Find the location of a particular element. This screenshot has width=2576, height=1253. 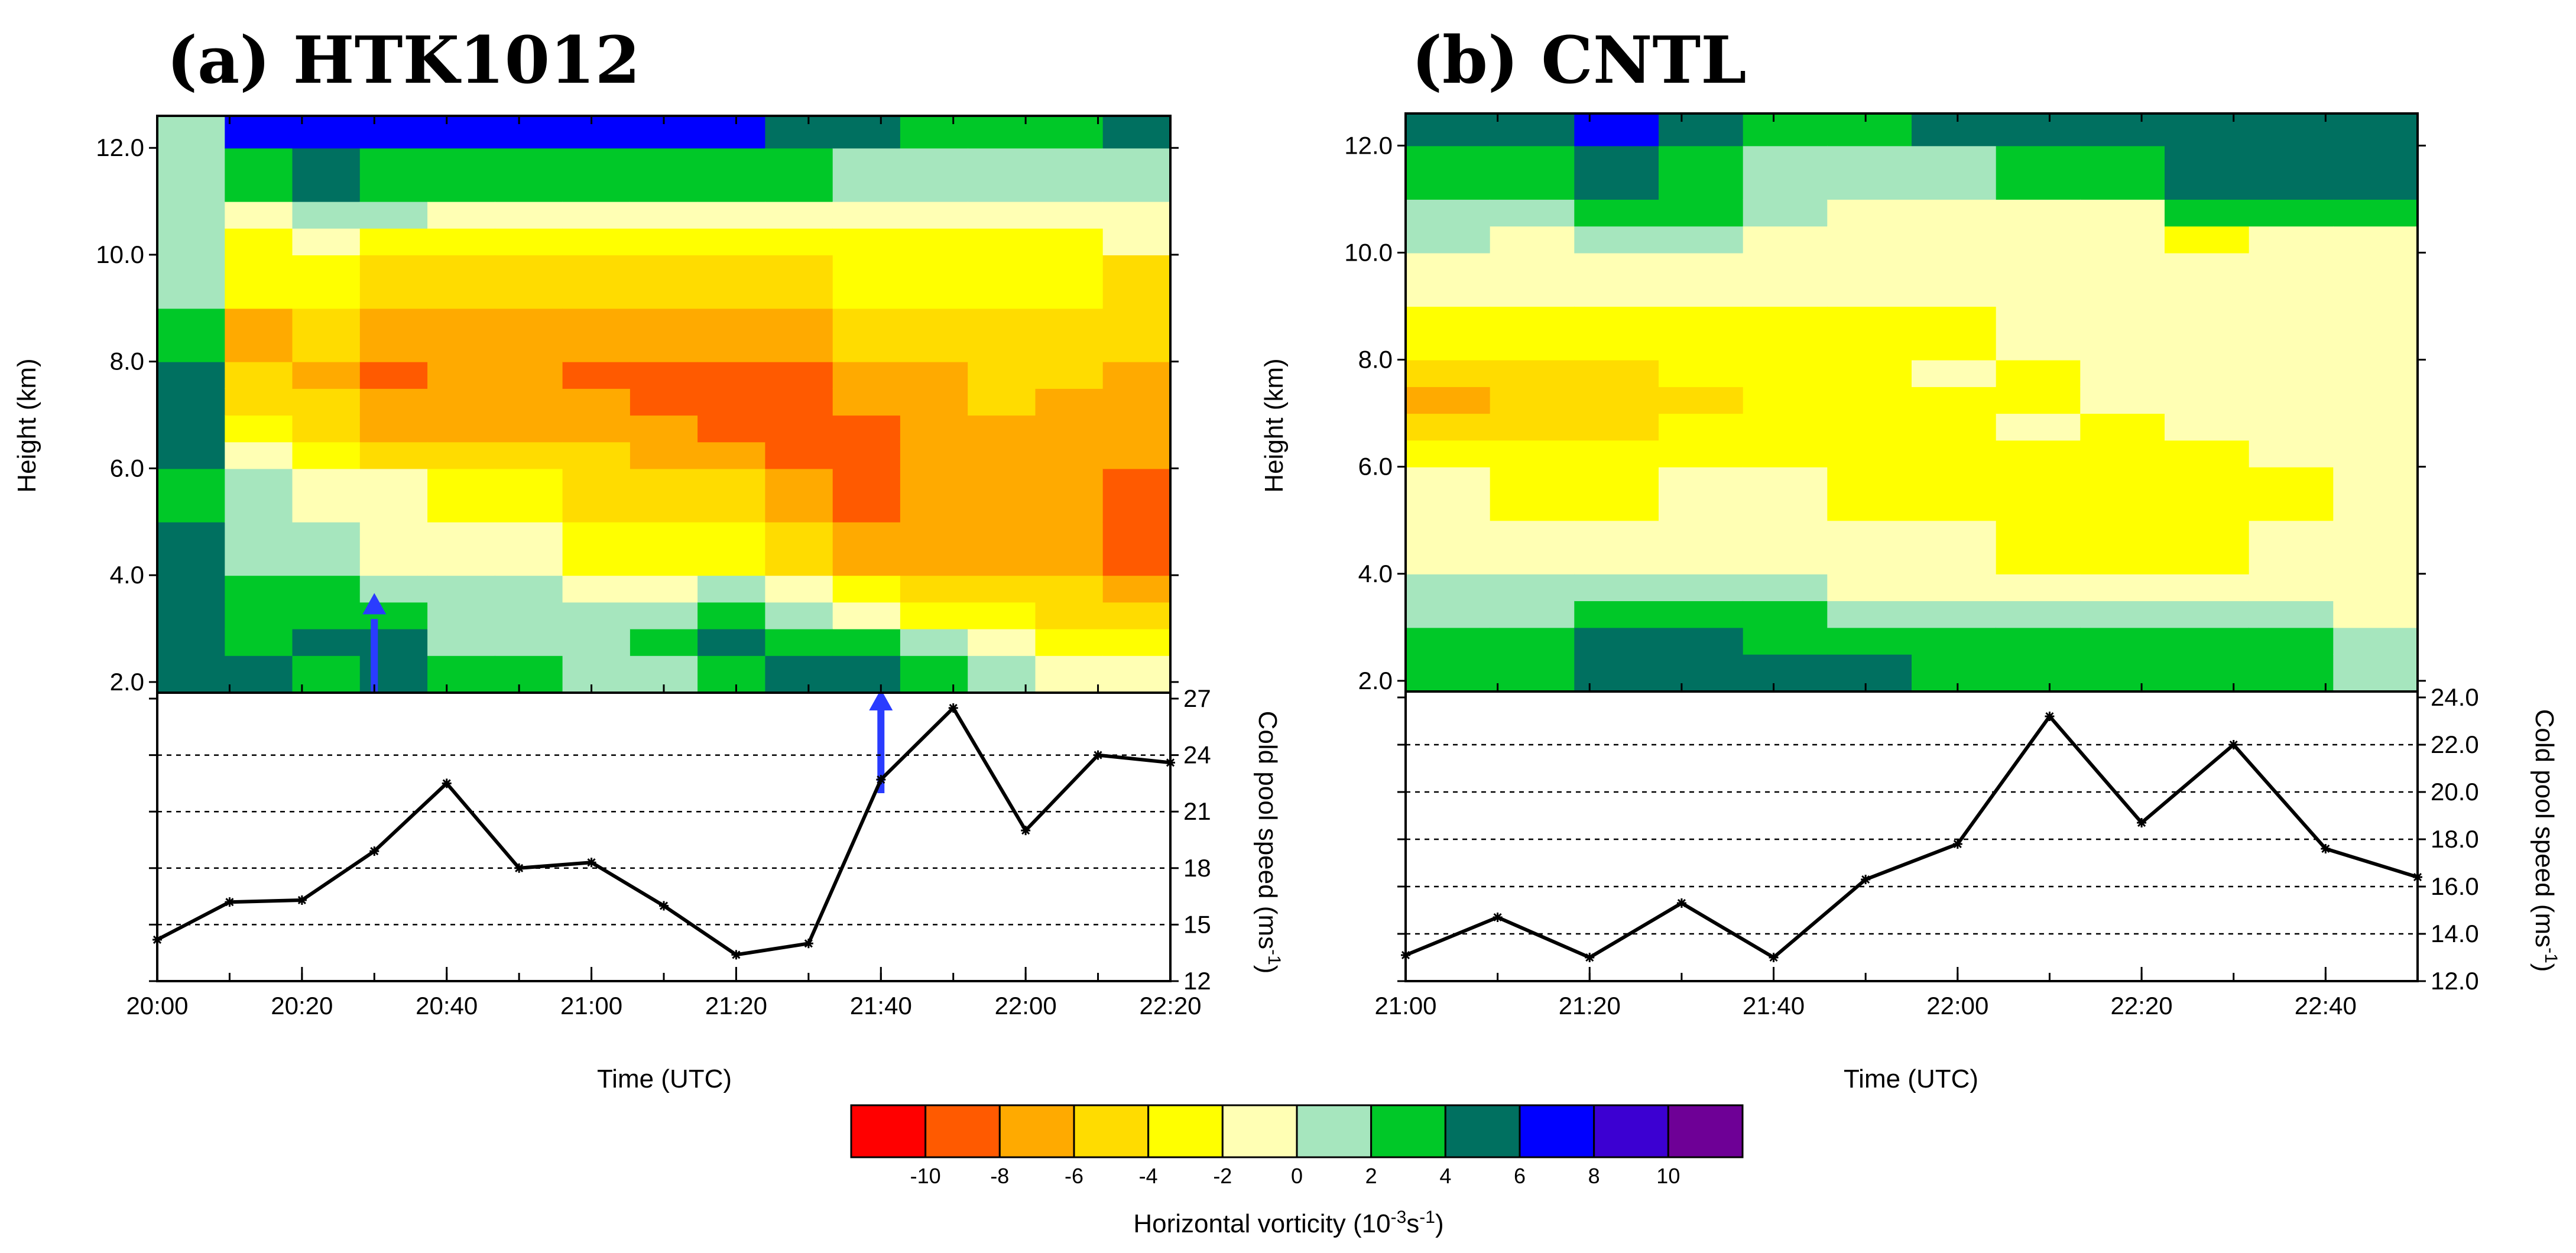

height-tick-label: 12.0 is located at coordinates (120, 147).